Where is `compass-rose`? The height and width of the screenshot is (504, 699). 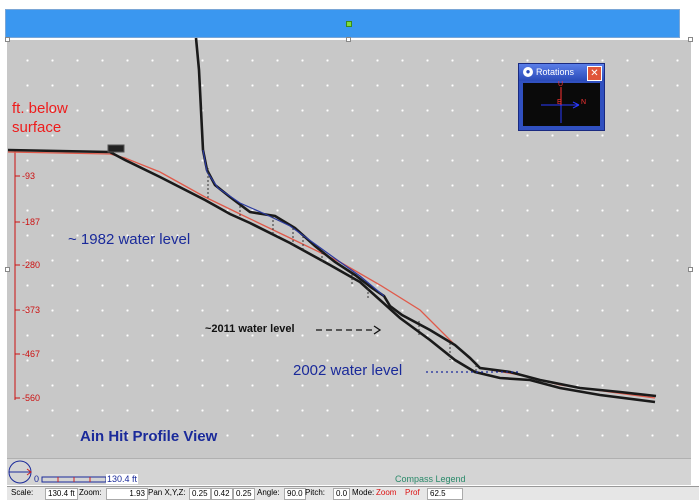 compass-rose is located at coordinates (560, 105).